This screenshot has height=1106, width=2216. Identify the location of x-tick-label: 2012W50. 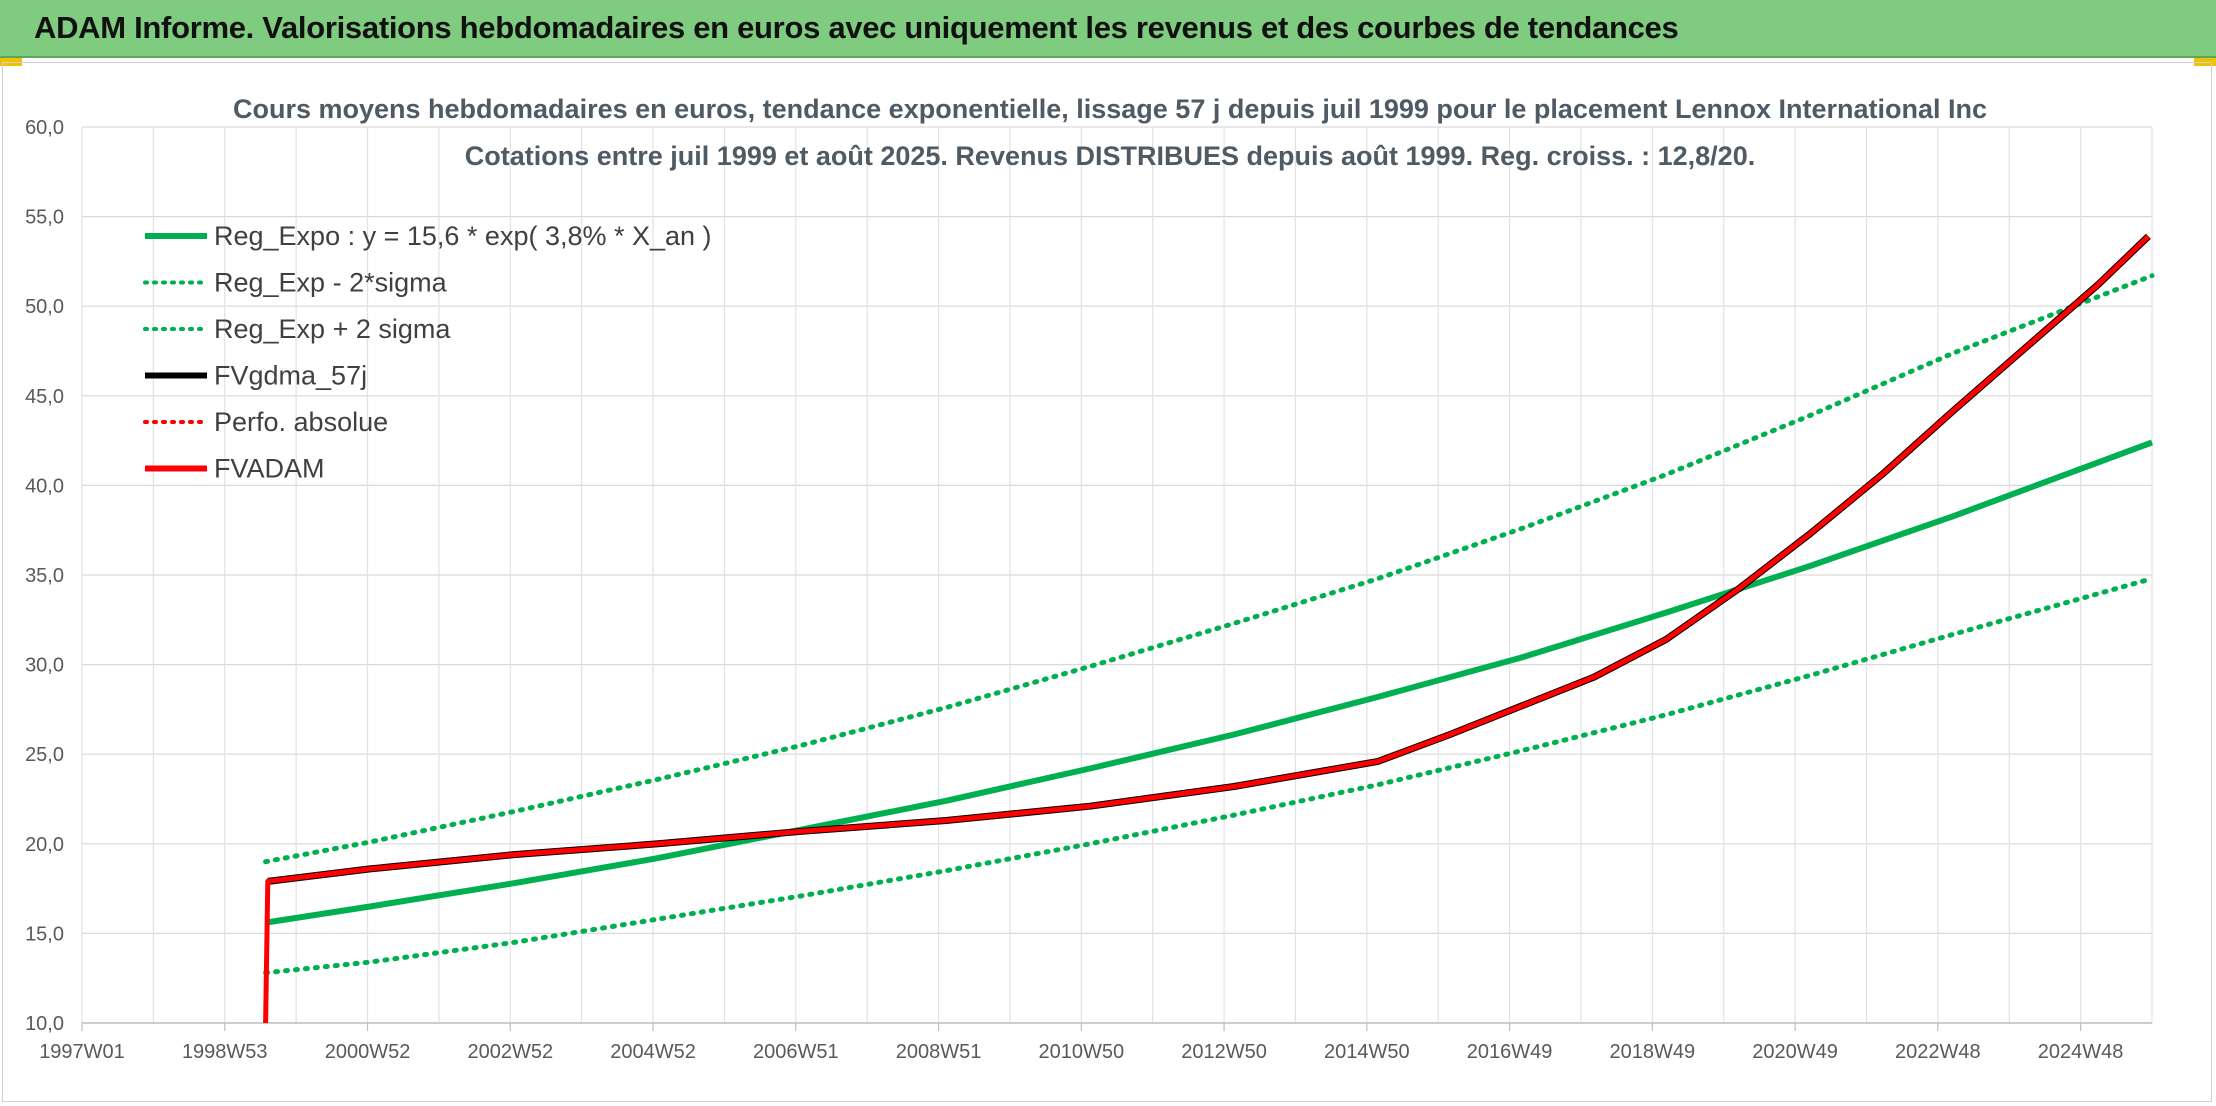
(1224, 1052).